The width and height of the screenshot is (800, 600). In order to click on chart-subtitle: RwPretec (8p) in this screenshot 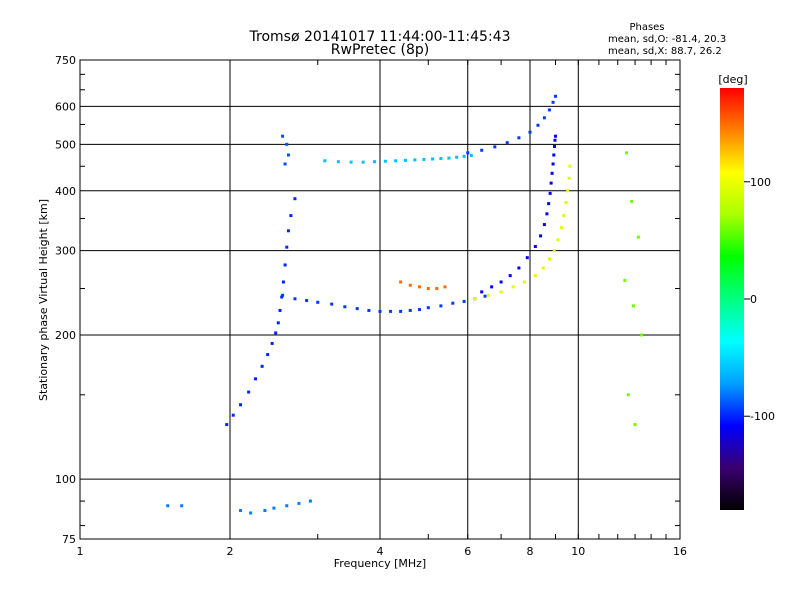, I will do `click(380, 50)`.